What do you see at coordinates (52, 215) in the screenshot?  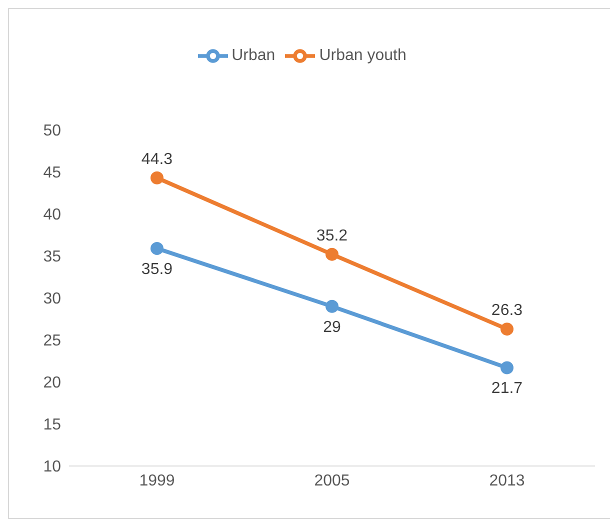 I see `y-tick-label: 40` at bounding box center [52, 215].